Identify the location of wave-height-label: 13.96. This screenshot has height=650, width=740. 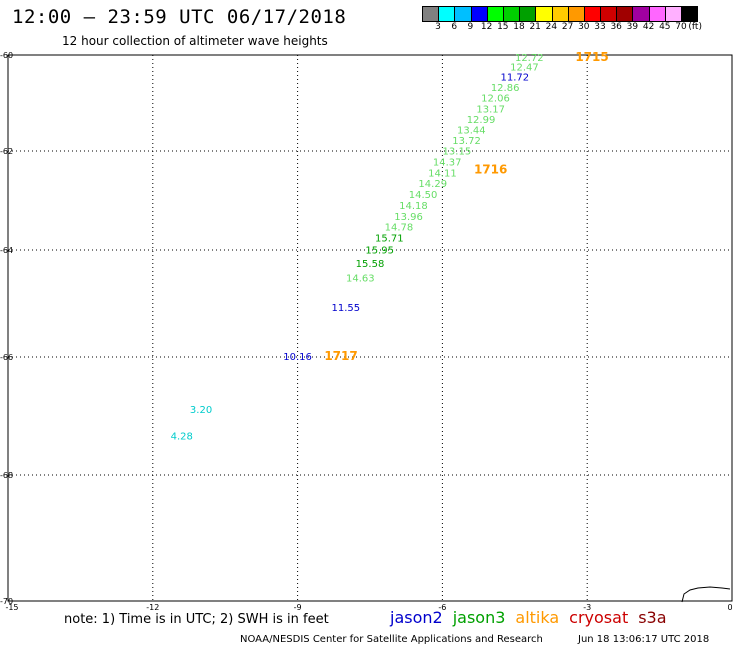
(408, 217).